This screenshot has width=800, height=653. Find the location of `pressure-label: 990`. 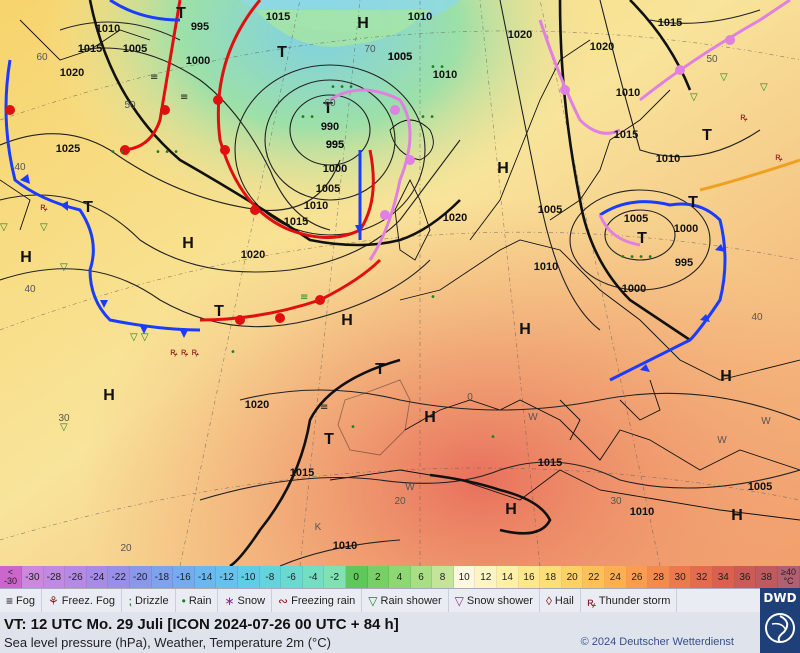

pressure-label: 990 is located at coordinates (330, 127).